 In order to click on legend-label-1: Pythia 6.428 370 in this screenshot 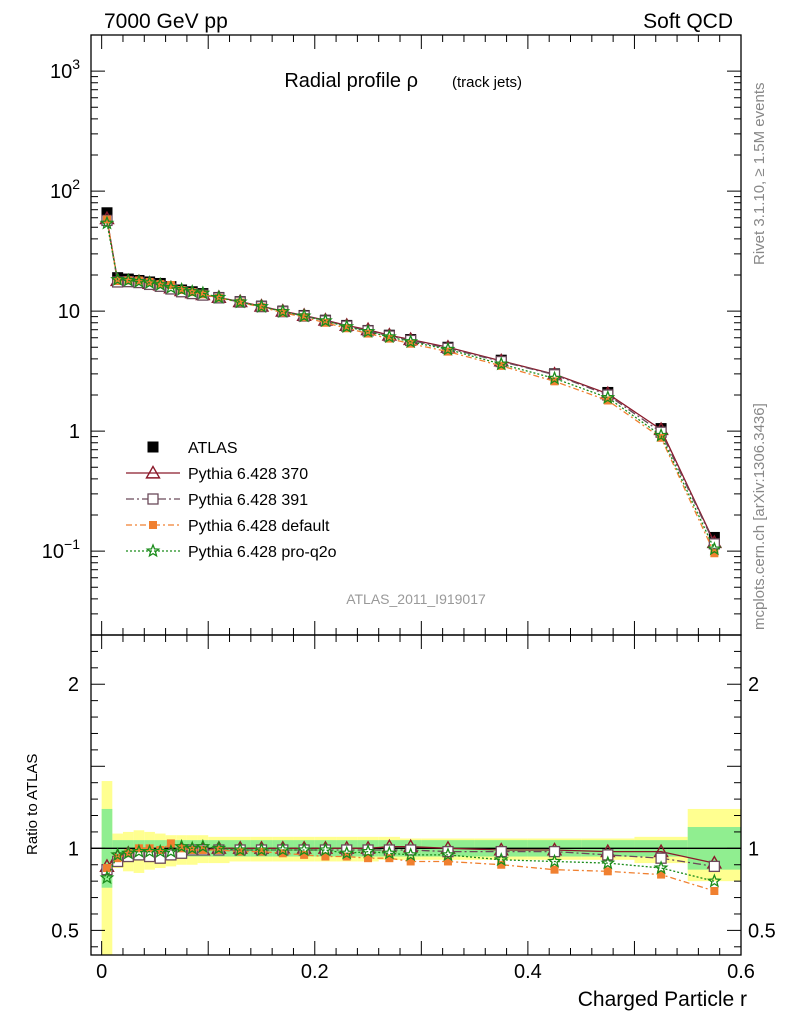, I will do `click(248, 474)`.